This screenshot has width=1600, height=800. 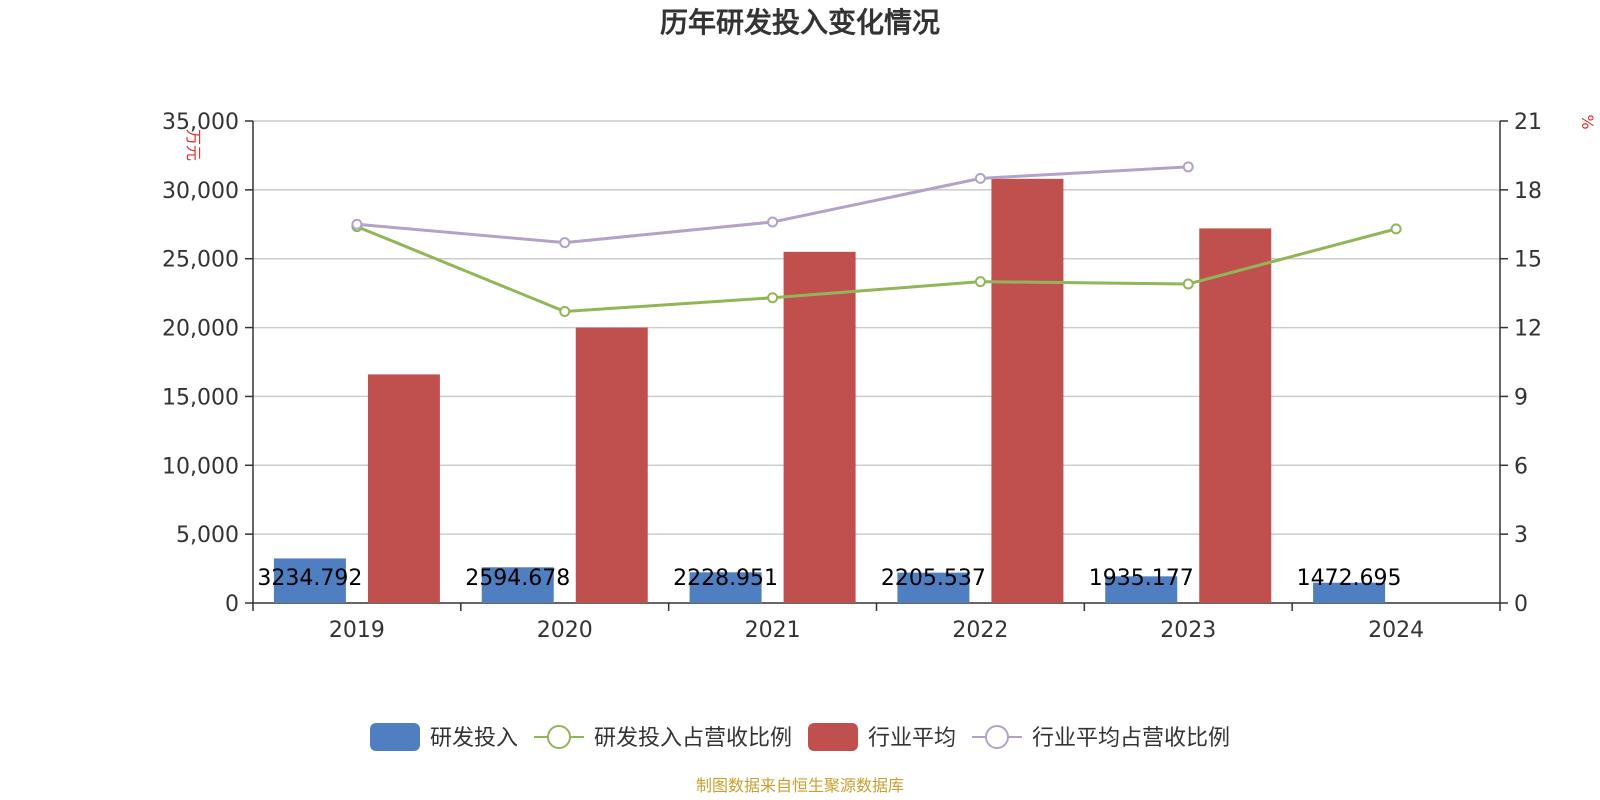 I want to click on left-tick-label: 30,000, so click(x=200, y=191).